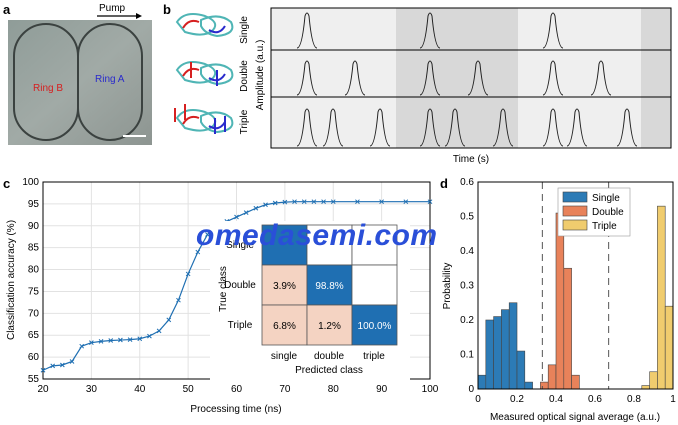 This screenshot has width=678, height=425. I want to click on row-label-triple: Triple, so click(244, 121).